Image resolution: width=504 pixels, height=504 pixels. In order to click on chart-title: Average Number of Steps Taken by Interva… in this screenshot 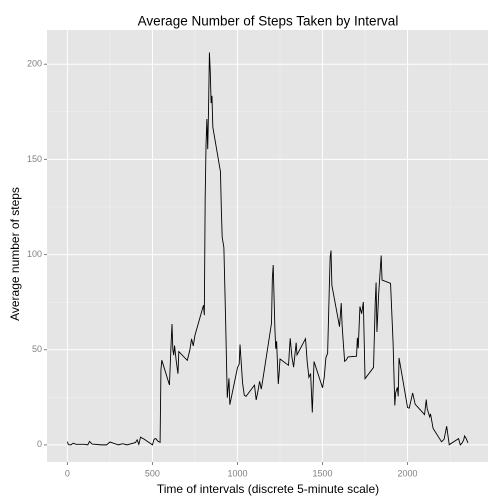, I will do `click(268, 21)`.